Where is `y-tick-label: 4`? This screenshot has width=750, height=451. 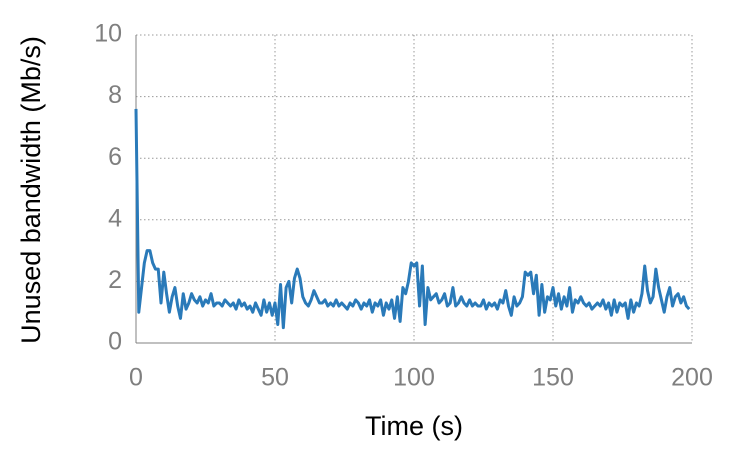
y-tick-label: 4 is located at coordinates (115, 218).